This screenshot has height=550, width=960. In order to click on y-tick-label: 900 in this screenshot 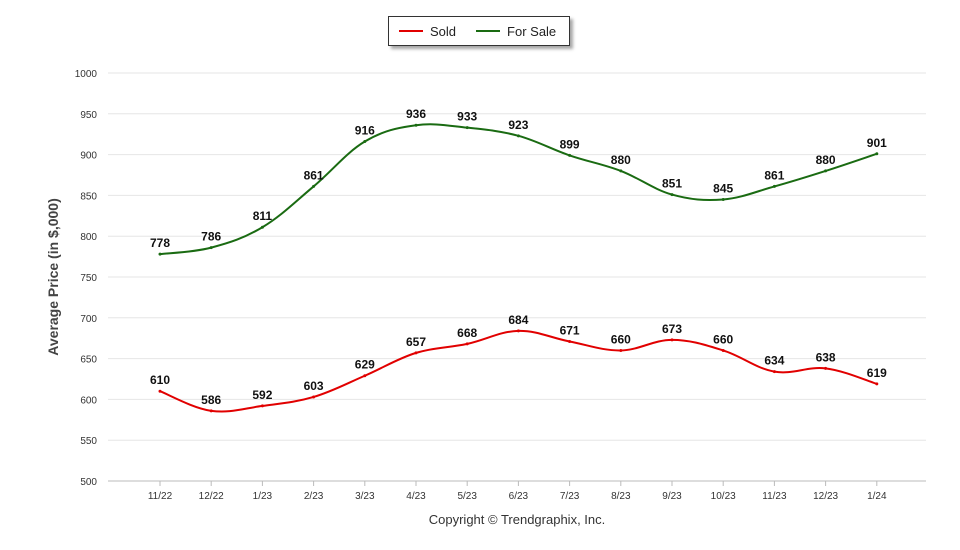, I will do `click(88, 156)`.